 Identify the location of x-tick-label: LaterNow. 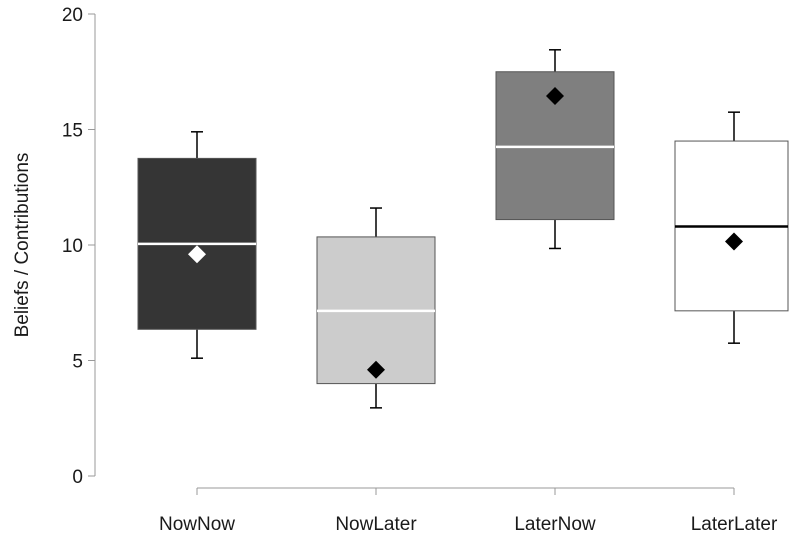
(555, 524).